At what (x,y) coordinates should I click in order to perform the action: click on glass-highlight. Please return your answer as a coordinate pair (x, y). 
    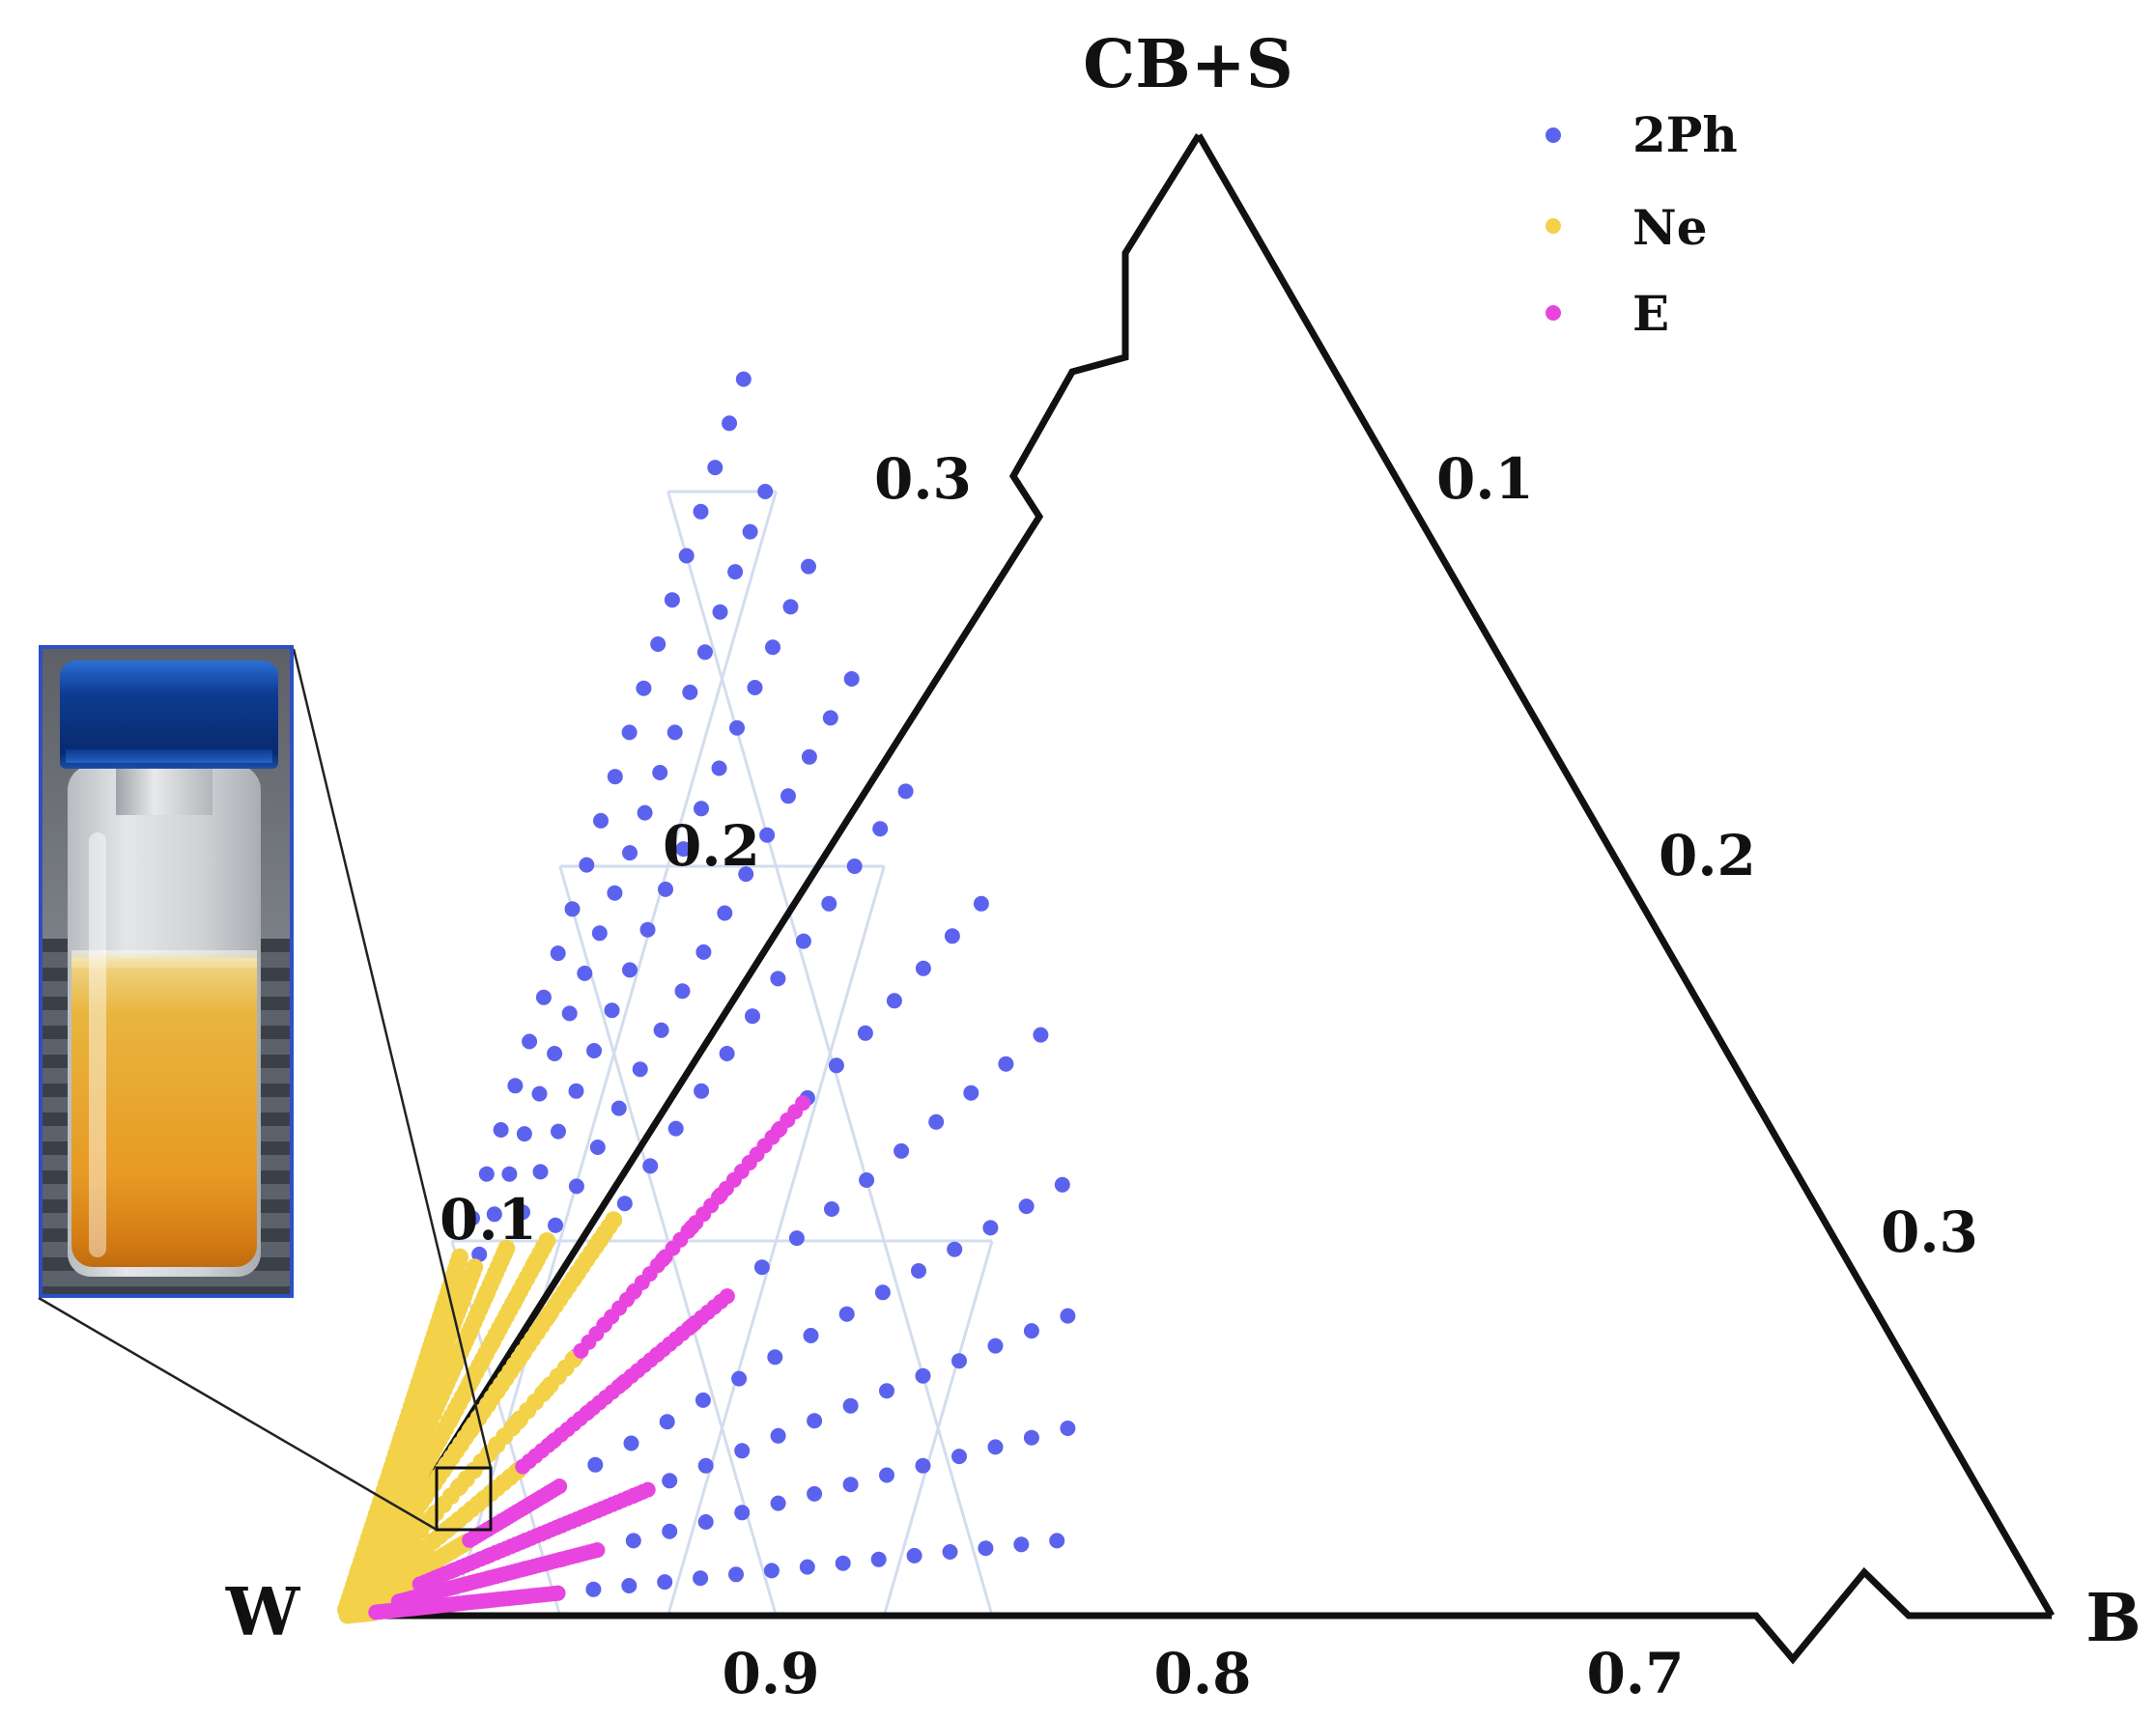
    Looking at the image, I should click on (97, 1044).